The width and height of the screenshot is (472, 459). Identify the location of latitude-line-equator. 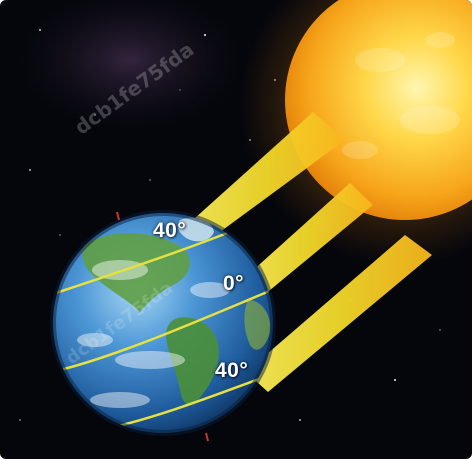
(166, 330).